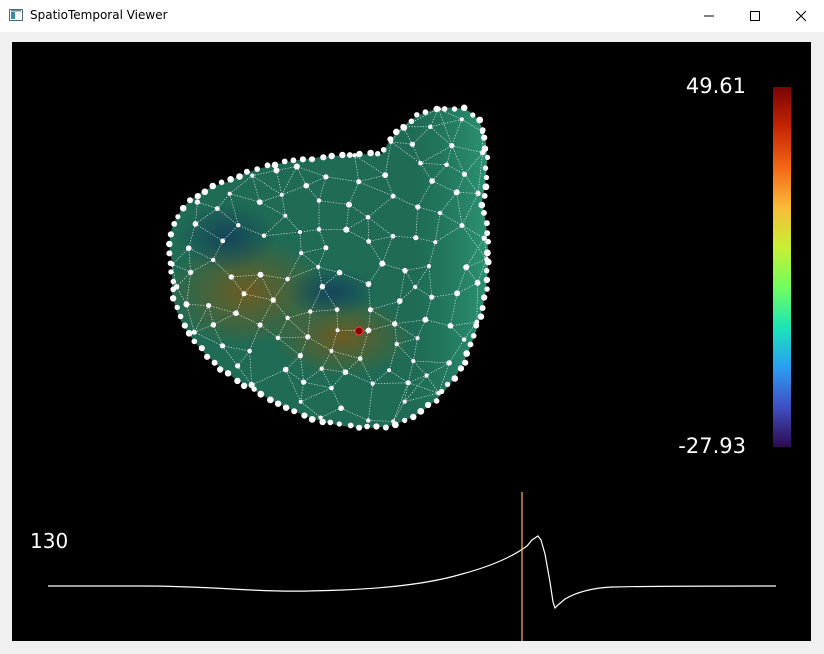 The image size is (824, 654). Describe the element at coordinates (359, 331) in the screenshot. I see `selected-node` at that location.